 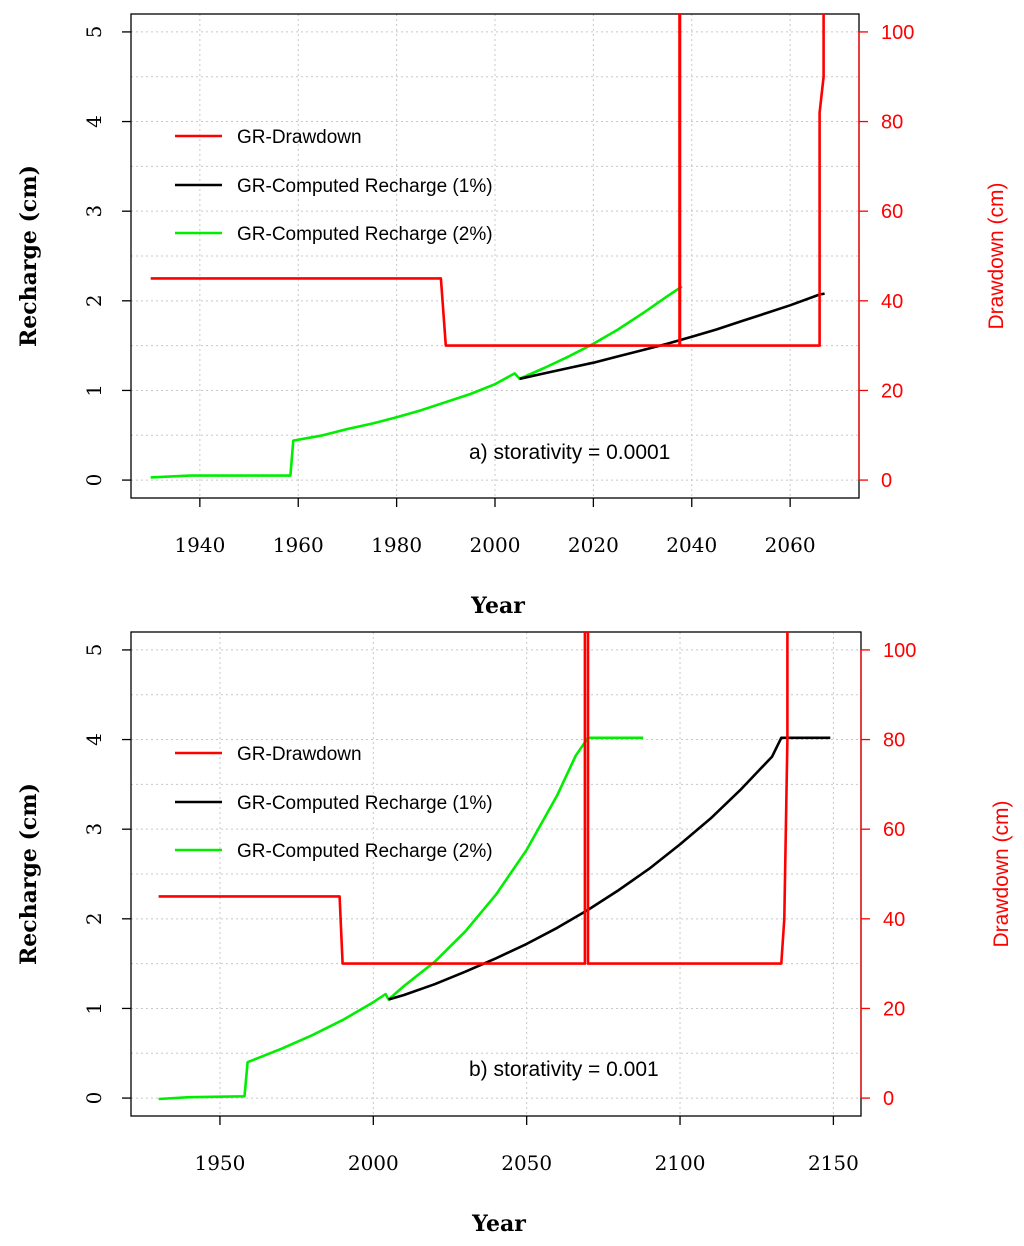 What do you see at coordinates (680, 1163) in the screenshot?
I see `x-tick-label: 2100` at bounding box center [680, 1163].